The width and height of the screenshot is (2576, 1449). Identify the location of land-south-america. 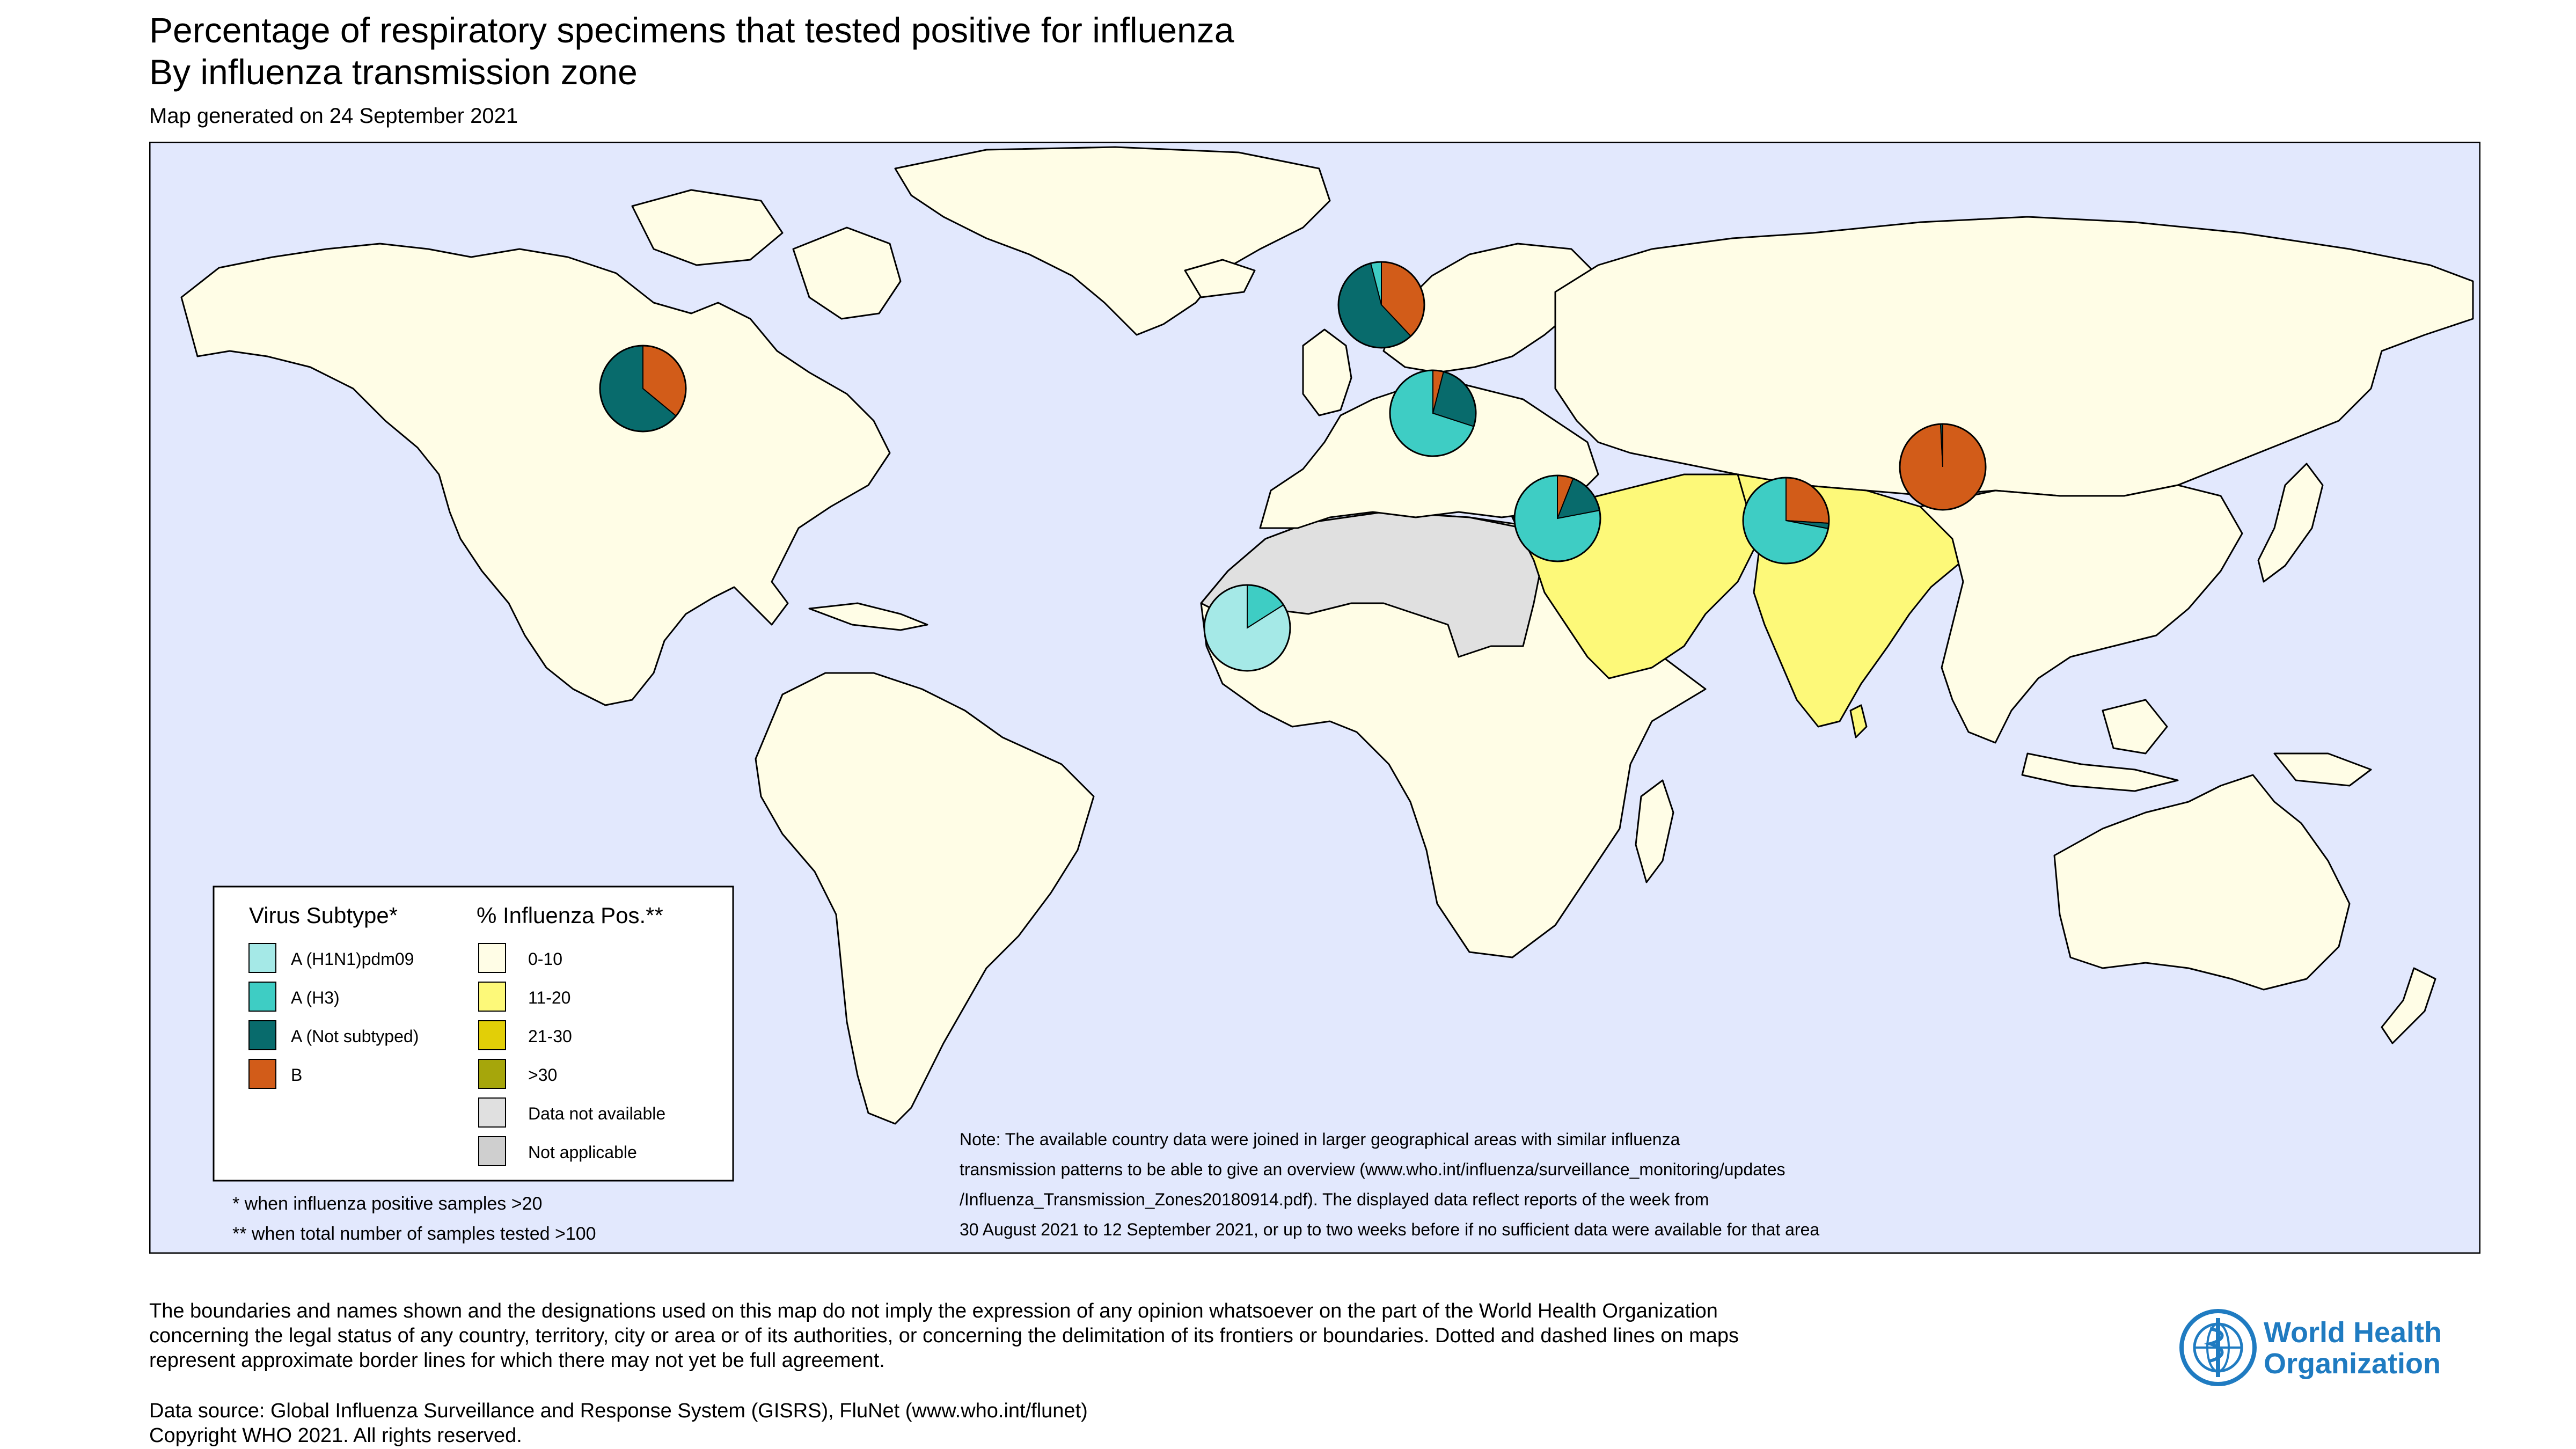
(925, 898).